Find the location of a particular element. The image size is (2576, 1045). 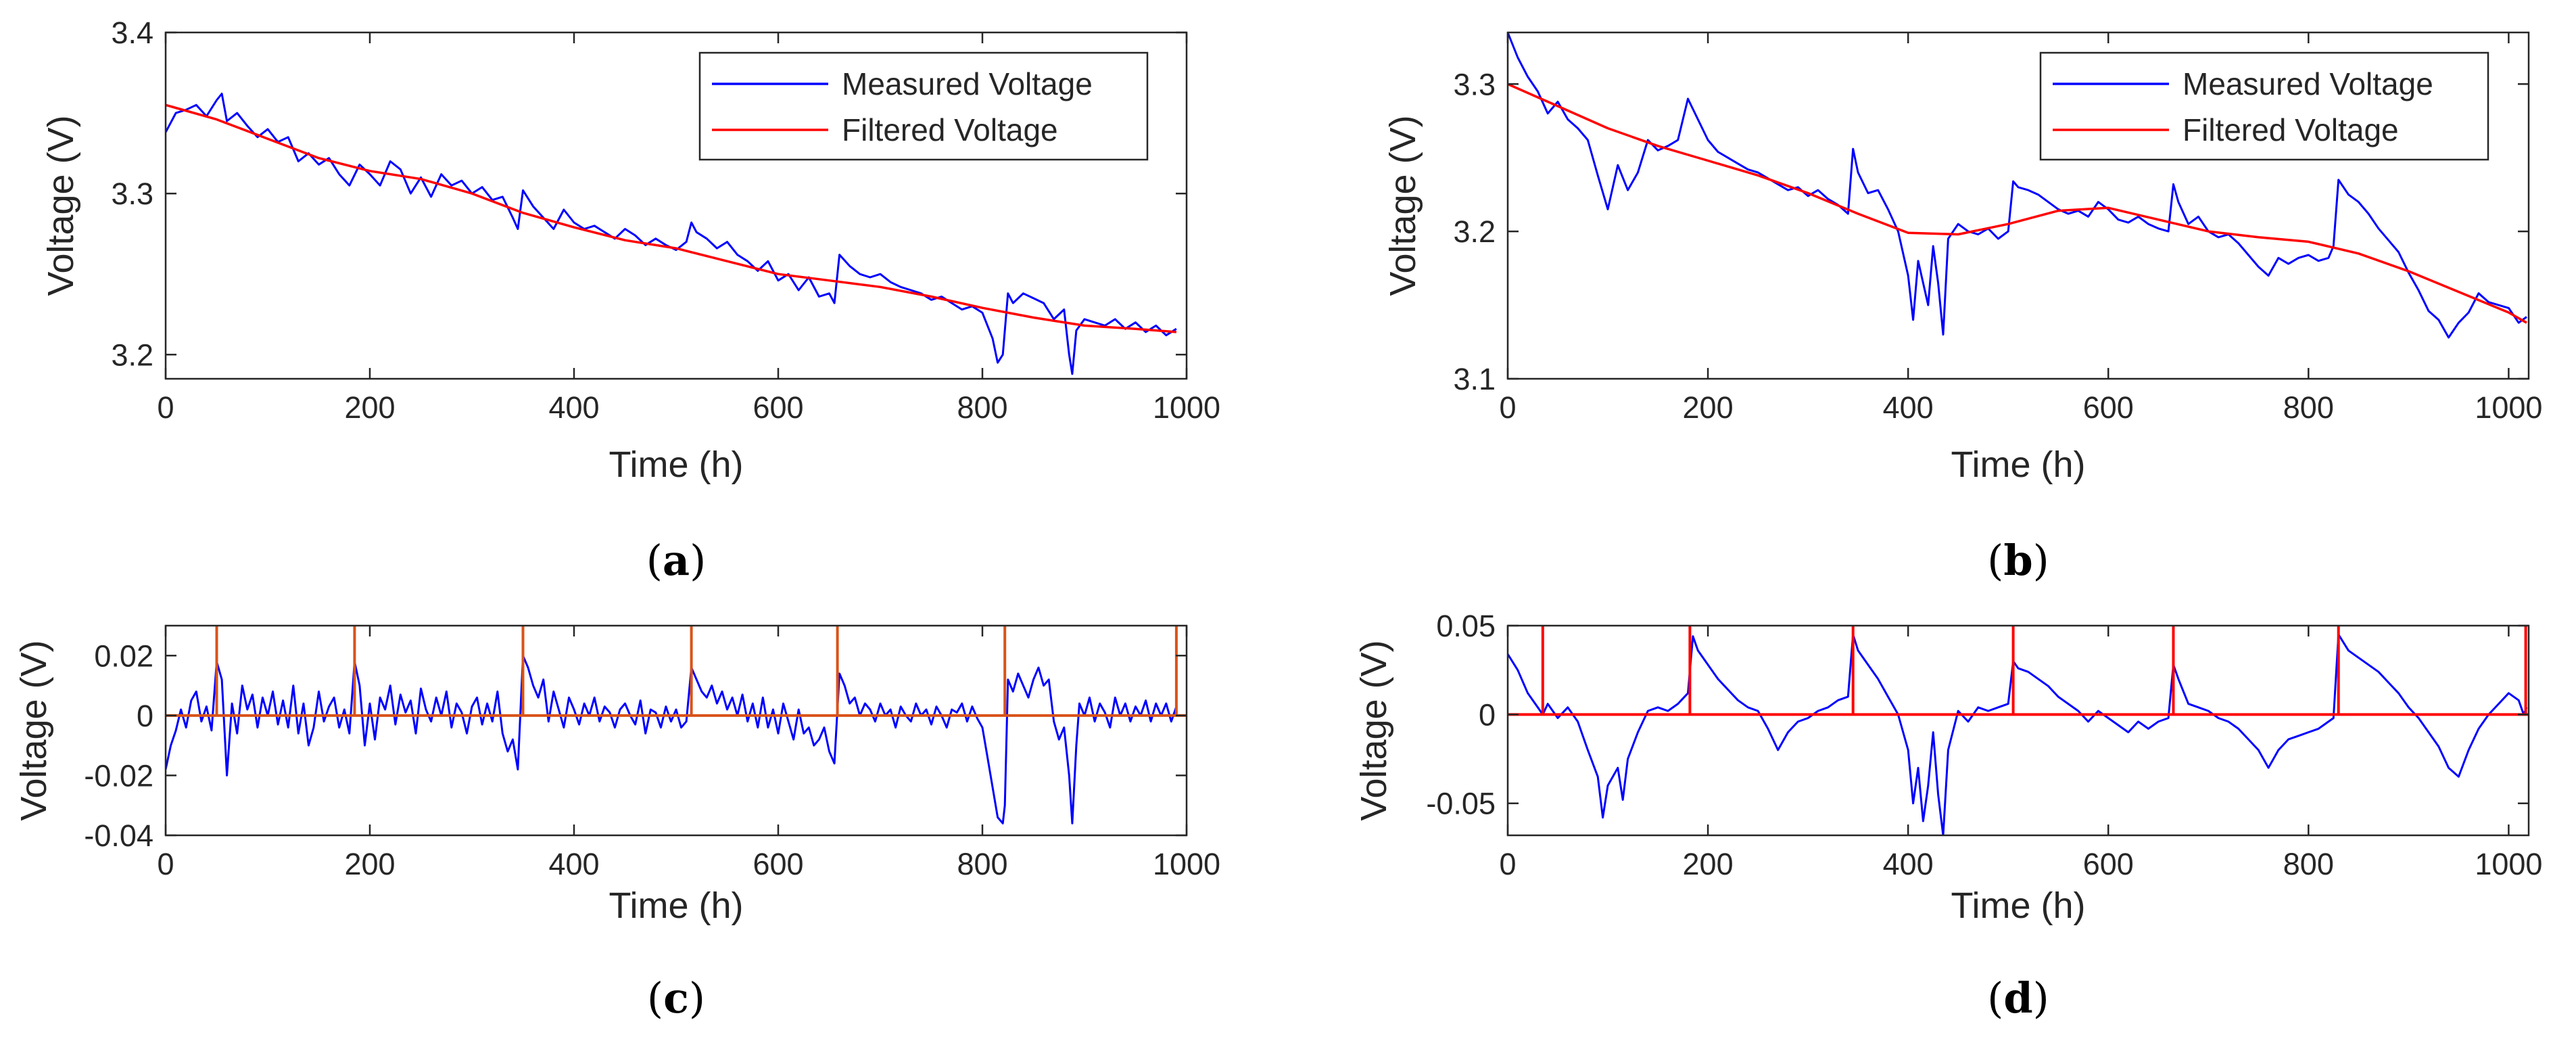

panel-caption: (d) is located at coordinates (2018, 998).